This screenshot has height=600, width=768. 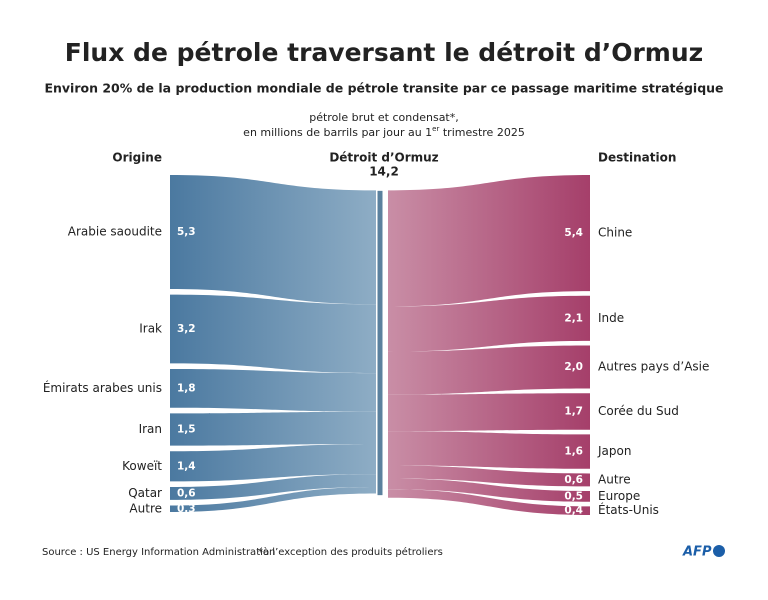 I want to click on value-label: 5,3, so click(x=186, y=232).